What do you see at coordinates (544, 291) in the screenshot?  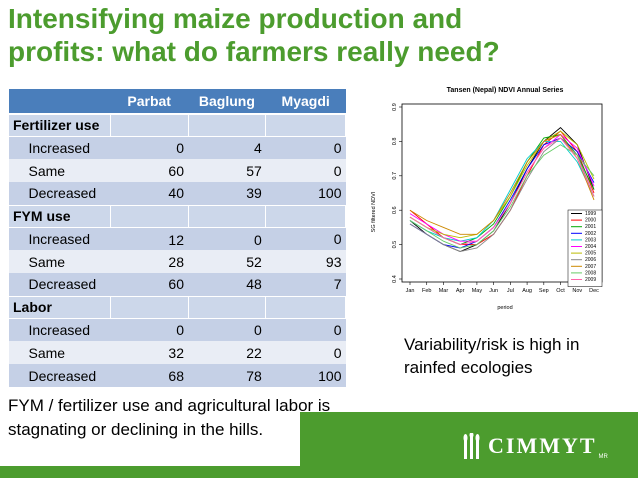 I see `x-tick-label: Sep` at bounding box center [544, 291].